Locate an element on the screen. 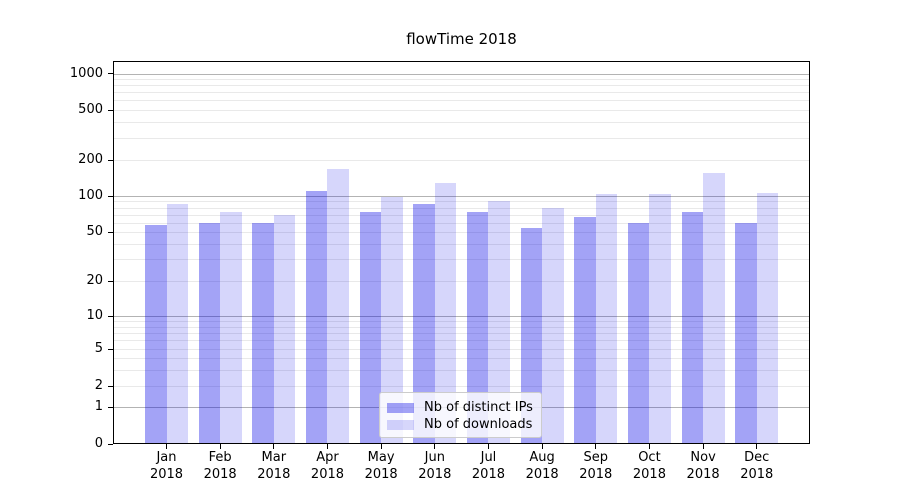 The width and height of the screenshot is (900, 500). x-tick-mark-jul-2018 is located at coordinates (488, 446).